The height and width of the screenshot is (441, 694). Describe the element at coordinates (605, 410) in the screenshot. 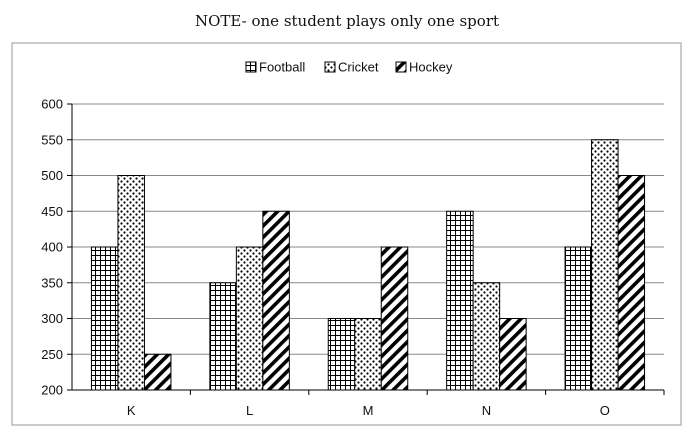

I see `x-tick-label: O` at that location.